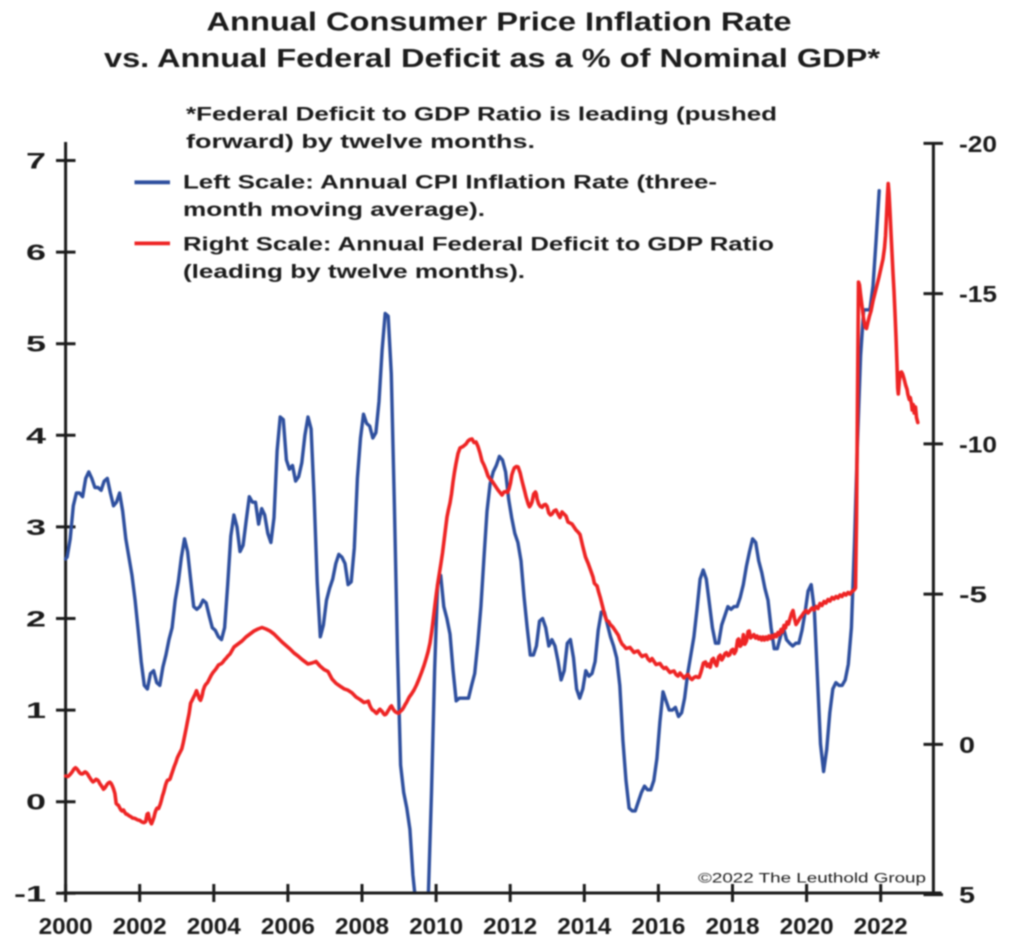 Image resolution: width=1024 pixels, height=951 pixels. What do you see at coordinates (66, 926) in the screenshot?
I see `svg-text: 2000` at bounding box center [66, 926].